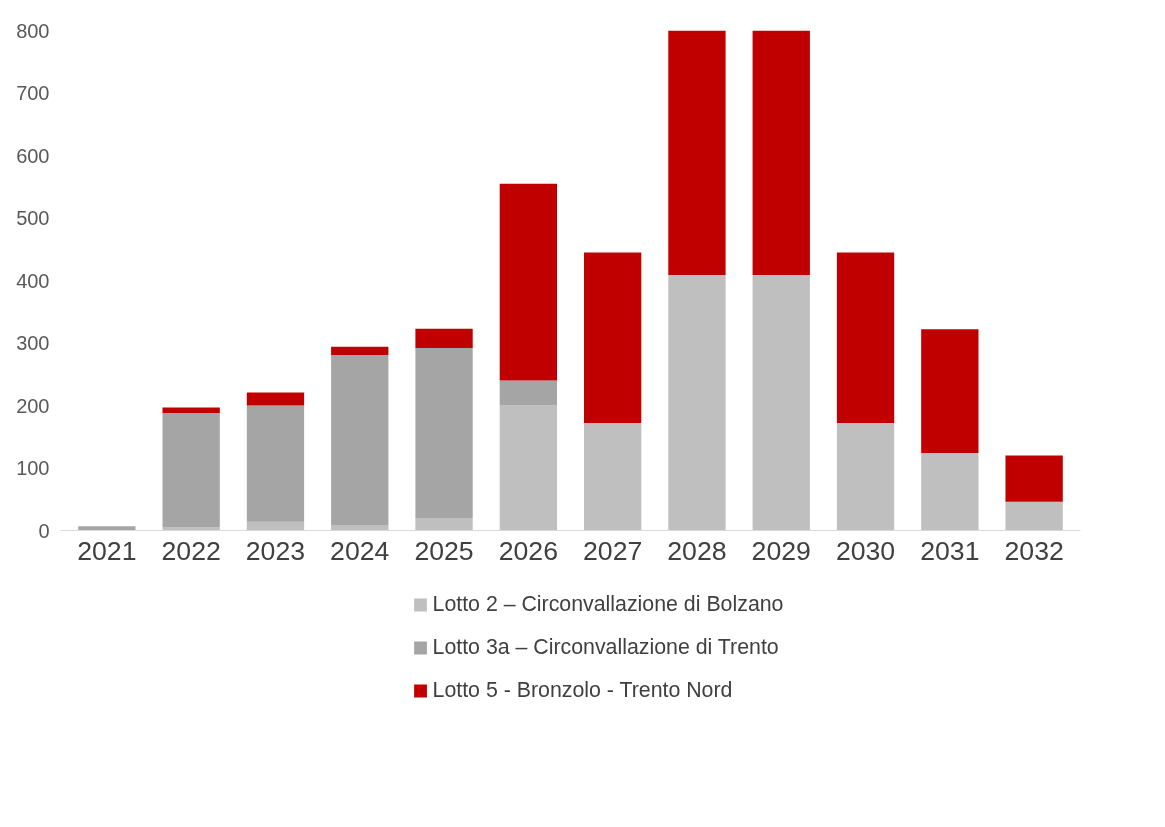 The image size is (1165, 827). Describe the element at coordinates (360, 550) in the screenshot. I see `x-tick-label: 2024` at that location.